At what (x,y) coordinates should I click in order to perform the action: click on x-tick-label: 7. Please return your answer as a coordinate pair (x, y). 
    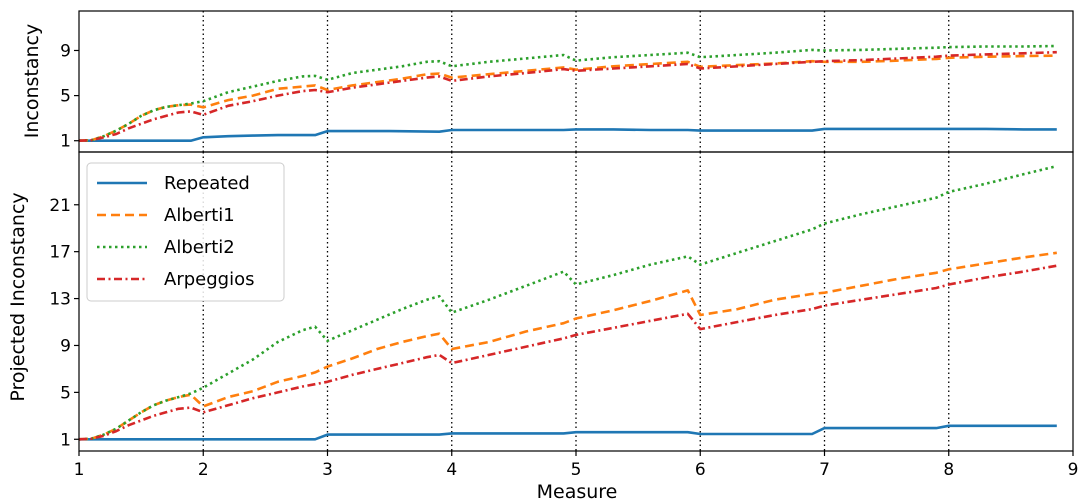
    Looking at the image, I should click on (824, 470).